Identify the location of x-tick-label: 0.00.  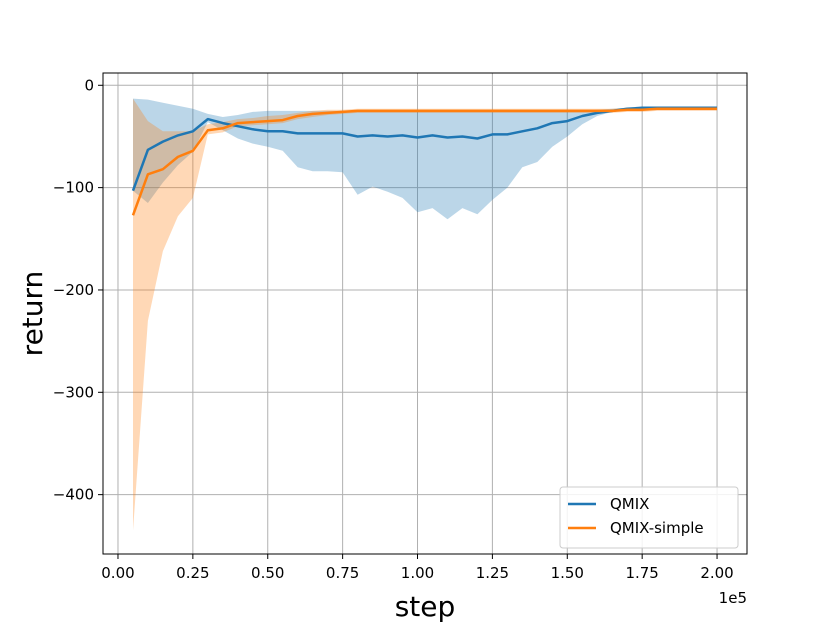
(117, 573).